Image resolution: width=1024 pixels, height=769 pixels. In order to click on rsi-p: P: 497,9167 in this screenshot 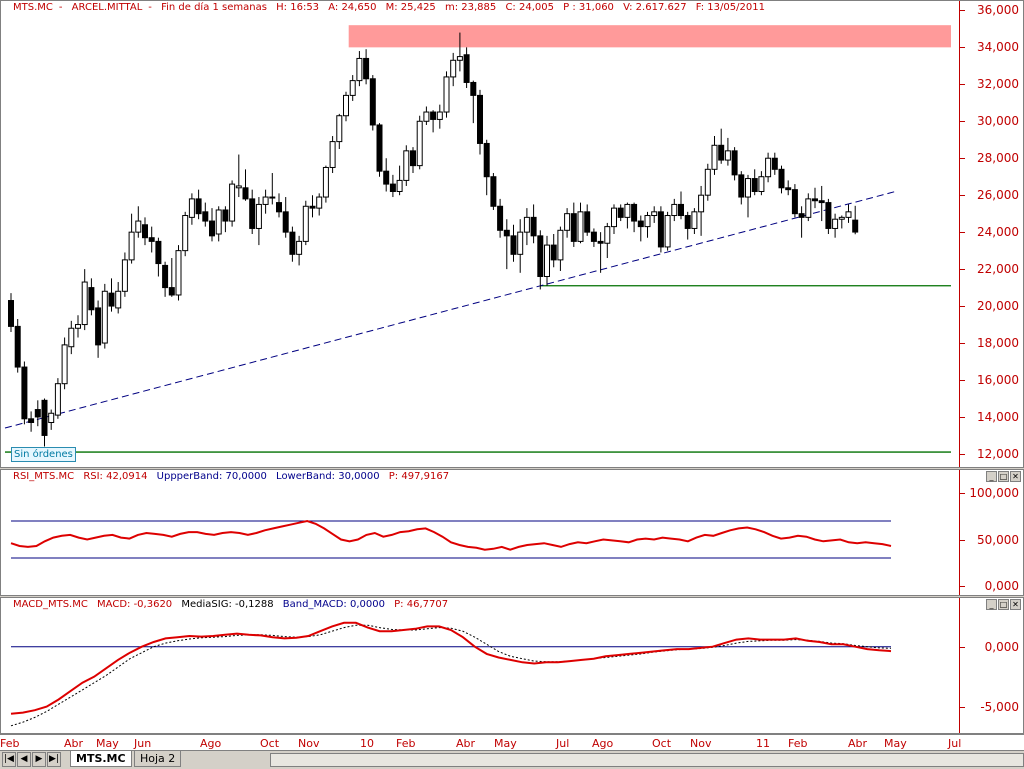, I will do `click(419, 476)`.